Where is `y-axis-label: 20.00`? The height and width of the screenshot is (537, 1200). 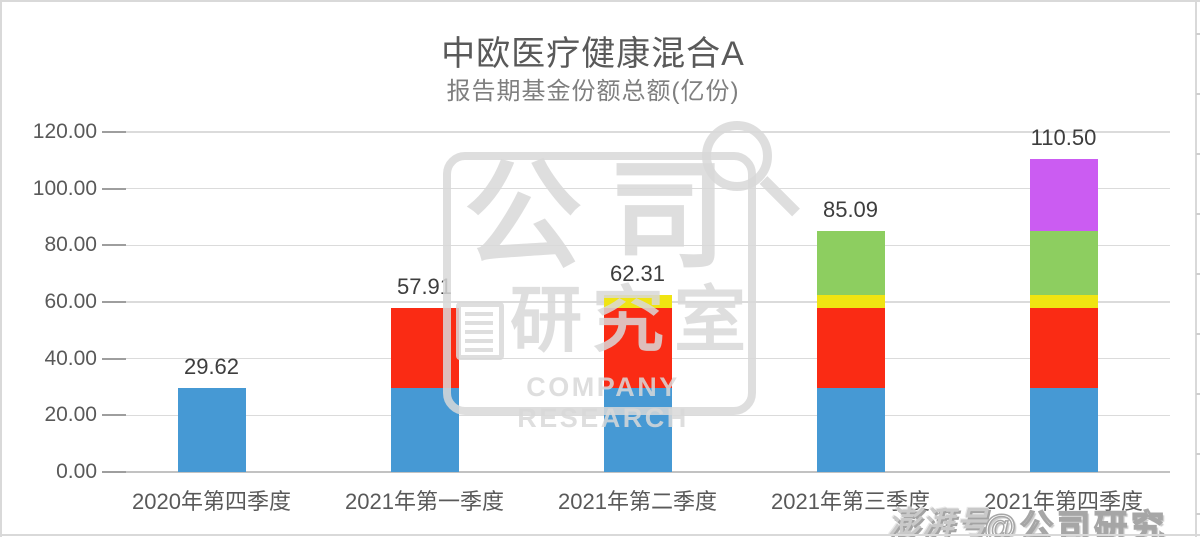 y-axis-label: 20.00 is located at coordinates (70, 415).